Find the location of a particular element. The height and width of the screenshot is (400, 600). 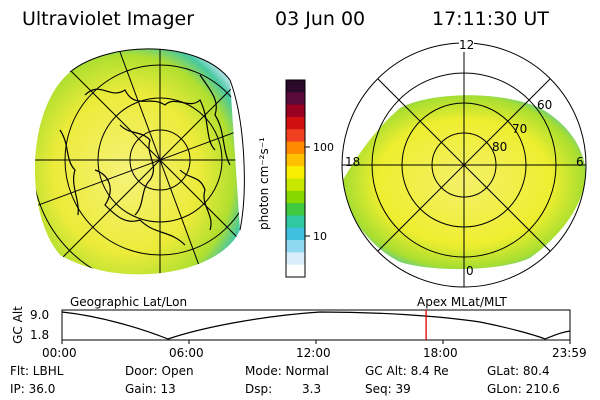

instrument-title: Ultraviolet Imager is located at coordinates (108, 19).